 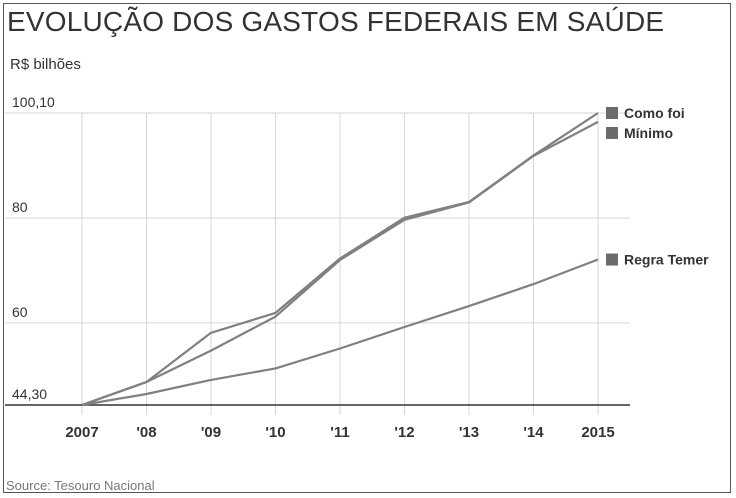 What do you see at coordinates (20, 207) in the screenshot?
I see `y-tick-label: 80` at bounding box center [20, 207].